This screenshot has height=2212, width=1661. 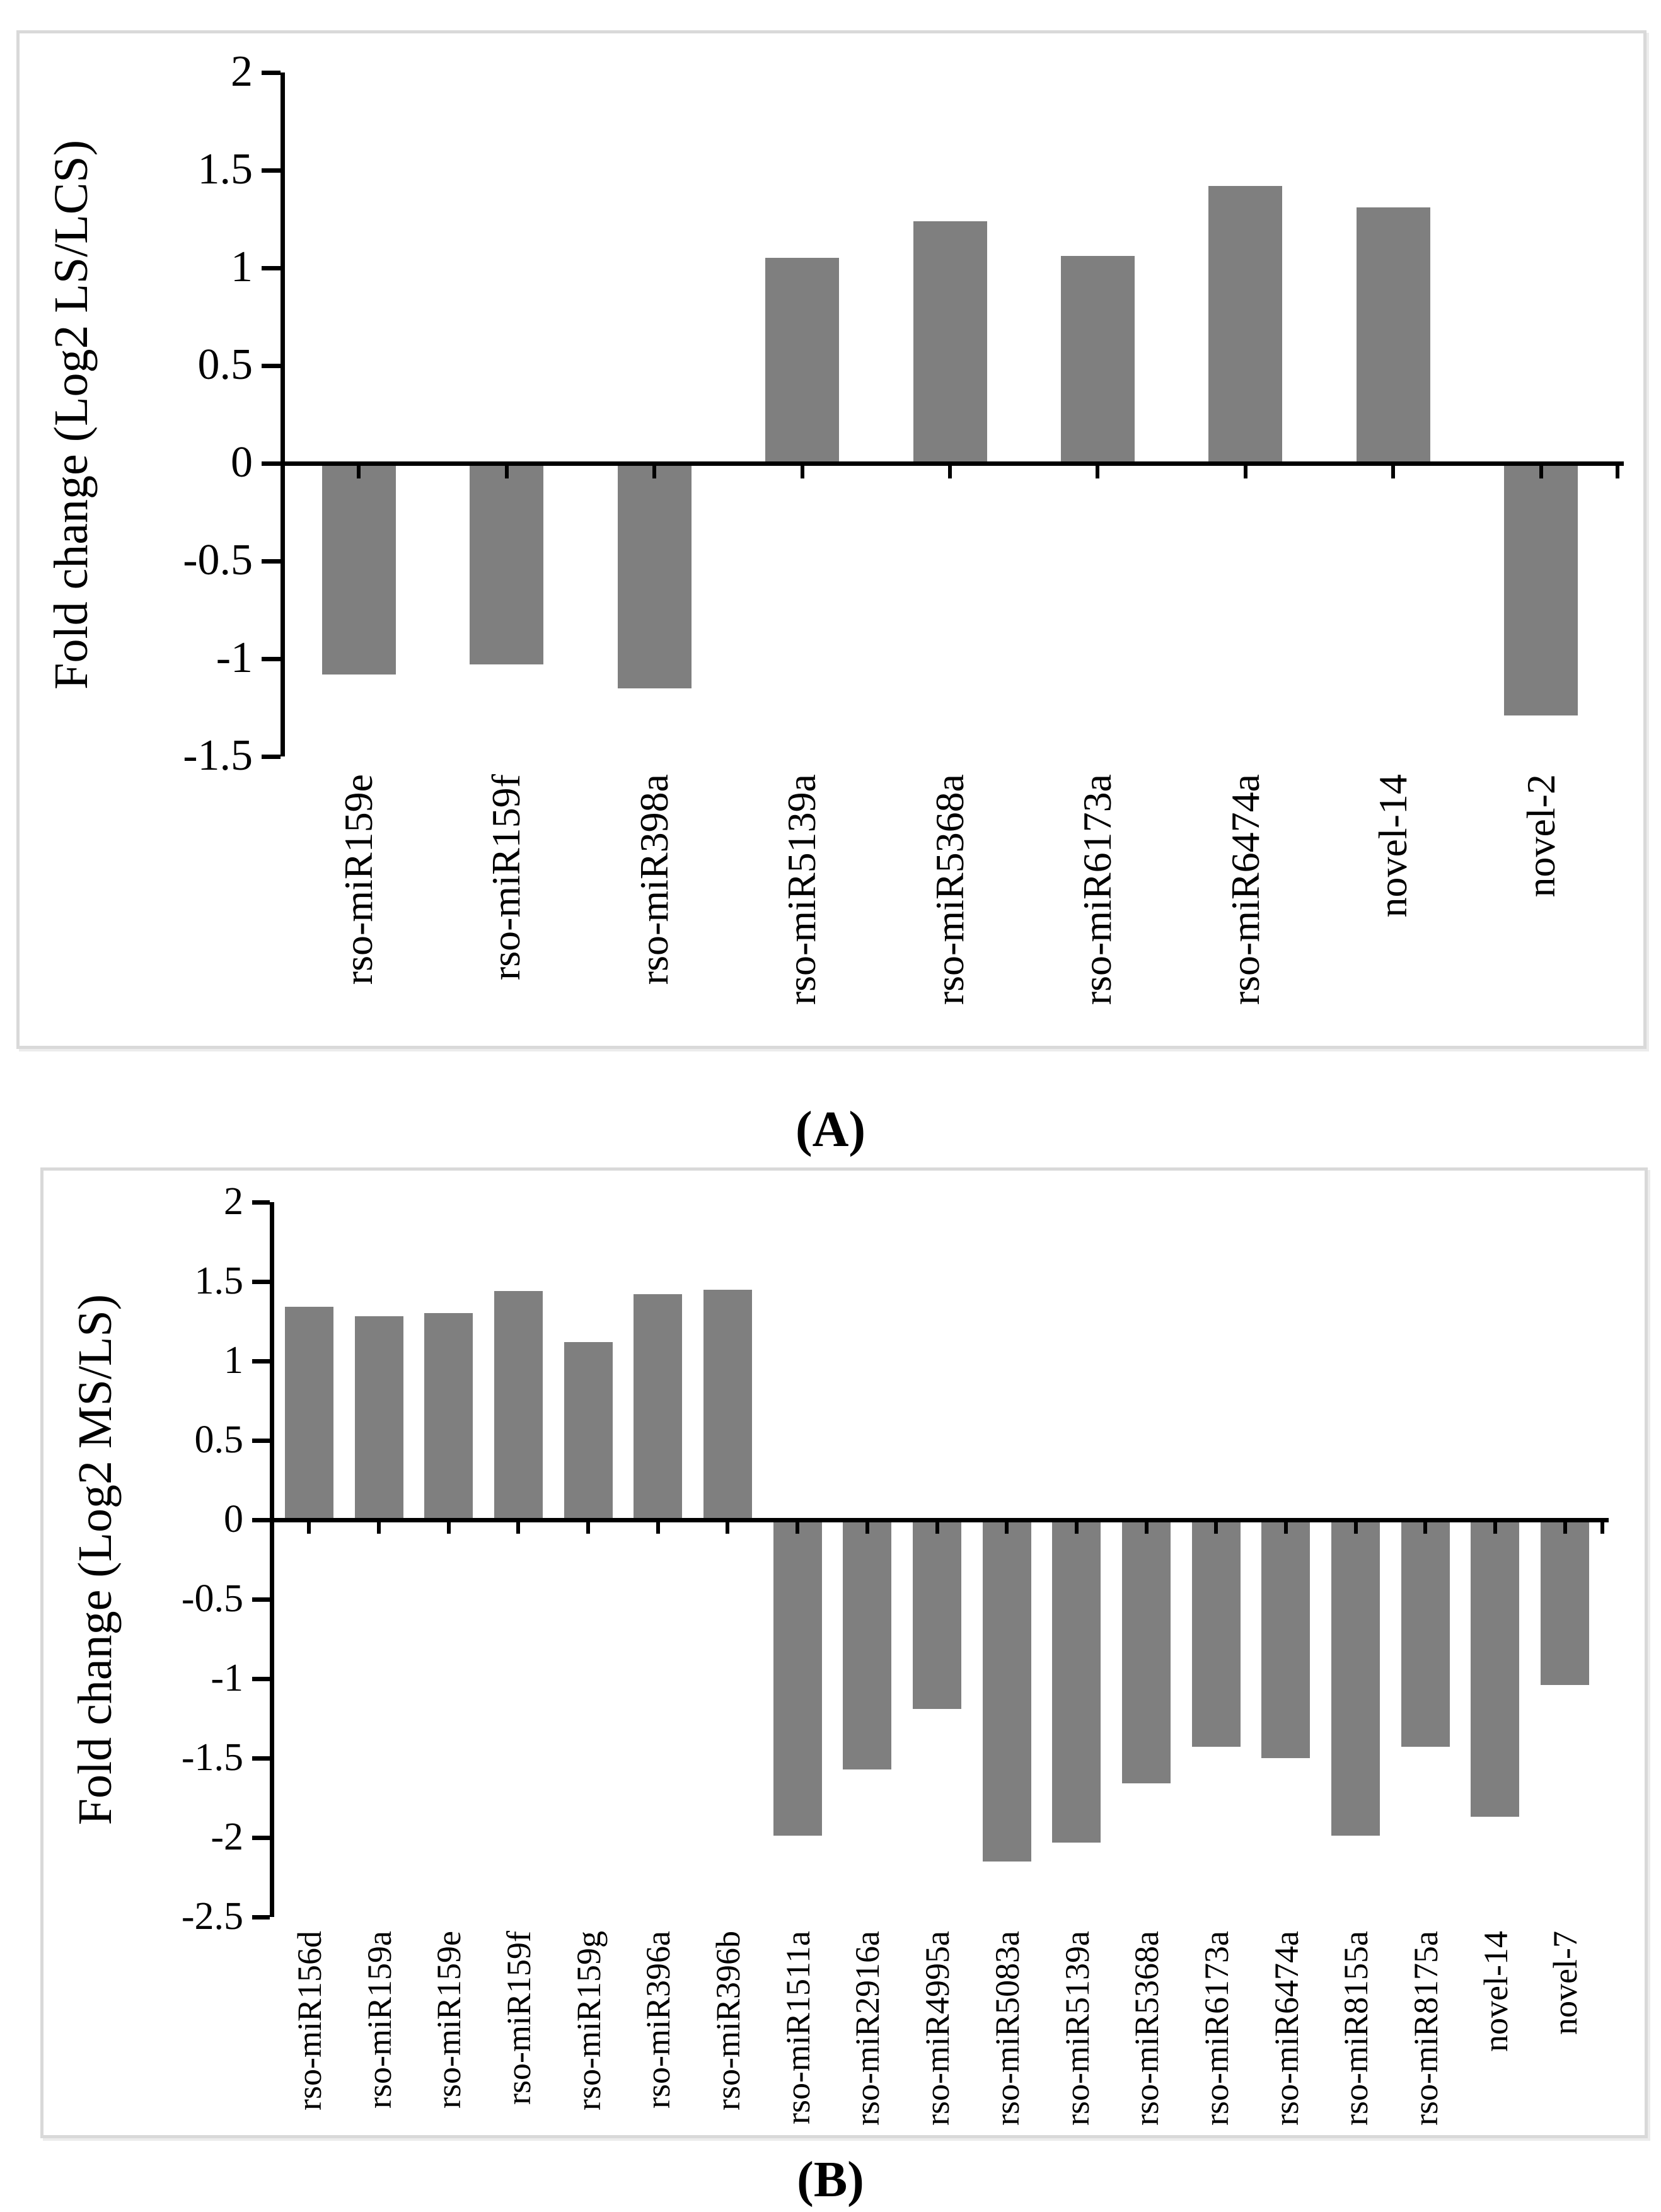 I want to click on bar-rso-miR5368a, so click(x=1146, y=1651).